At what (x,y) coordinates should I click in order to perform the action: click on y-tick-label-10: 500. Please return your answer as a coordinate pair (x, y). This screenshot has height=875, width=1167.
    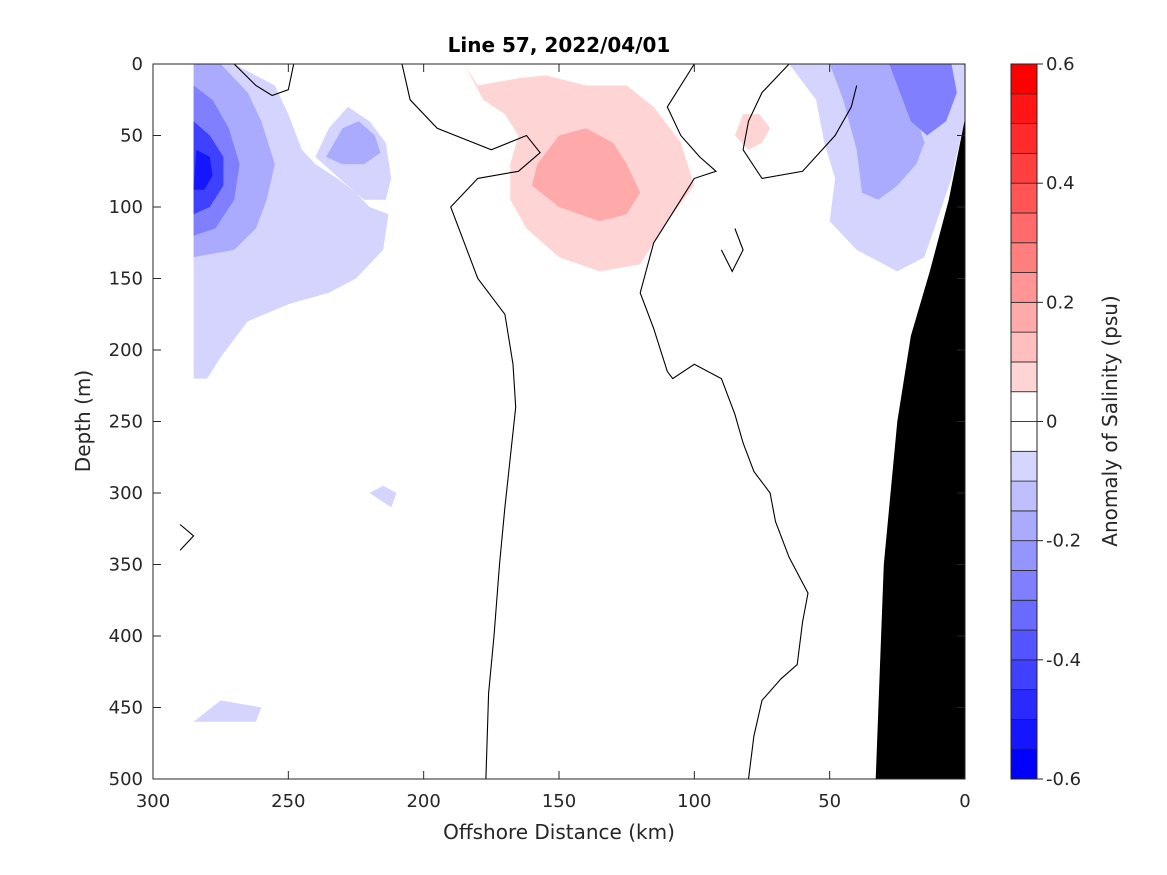
    Looking at the image, I should click on (126, 779).